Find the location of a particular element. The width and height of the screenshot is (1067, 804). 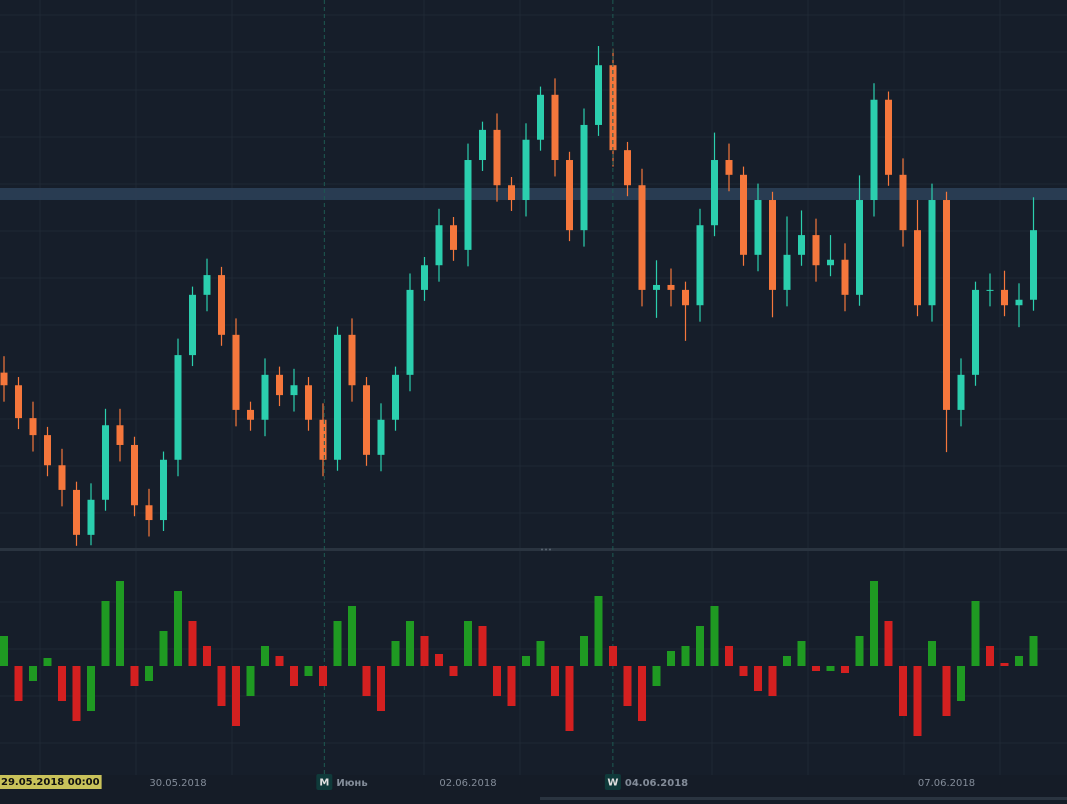

x-tick-label: 04.06.2018 is located at coordinates (656, 783).